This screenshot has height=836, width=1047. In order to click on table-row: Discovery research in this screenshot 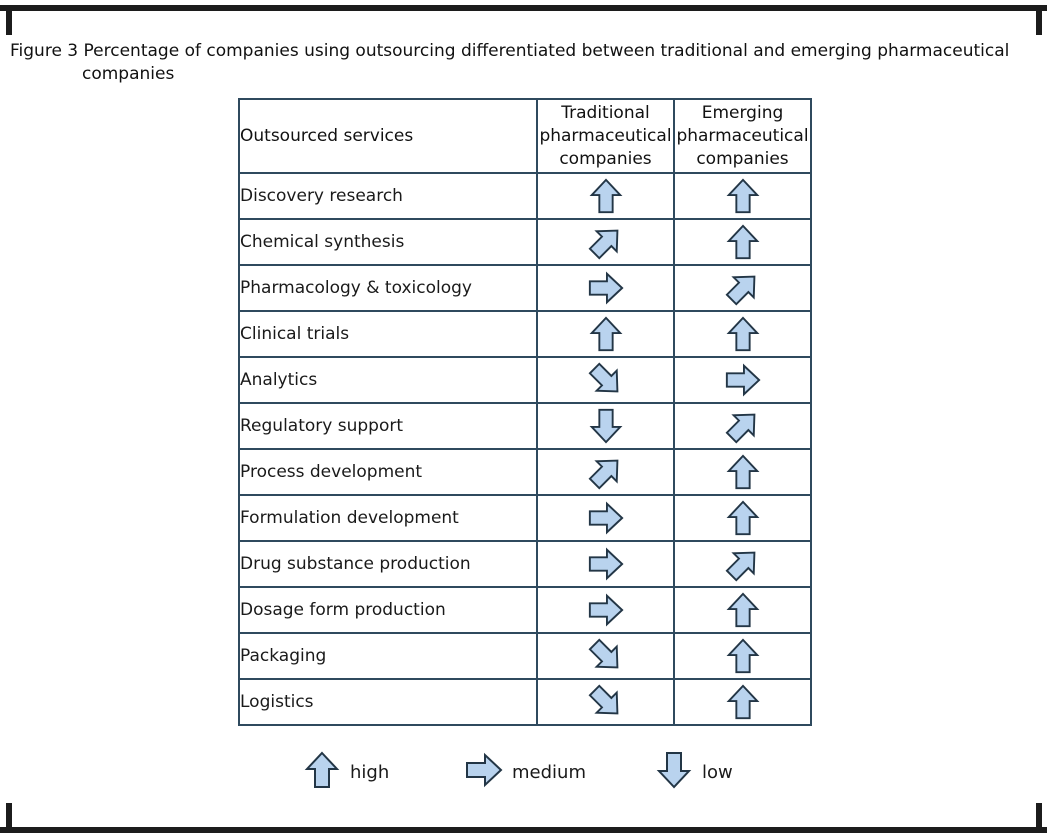, I will do `click(525, 196)`.